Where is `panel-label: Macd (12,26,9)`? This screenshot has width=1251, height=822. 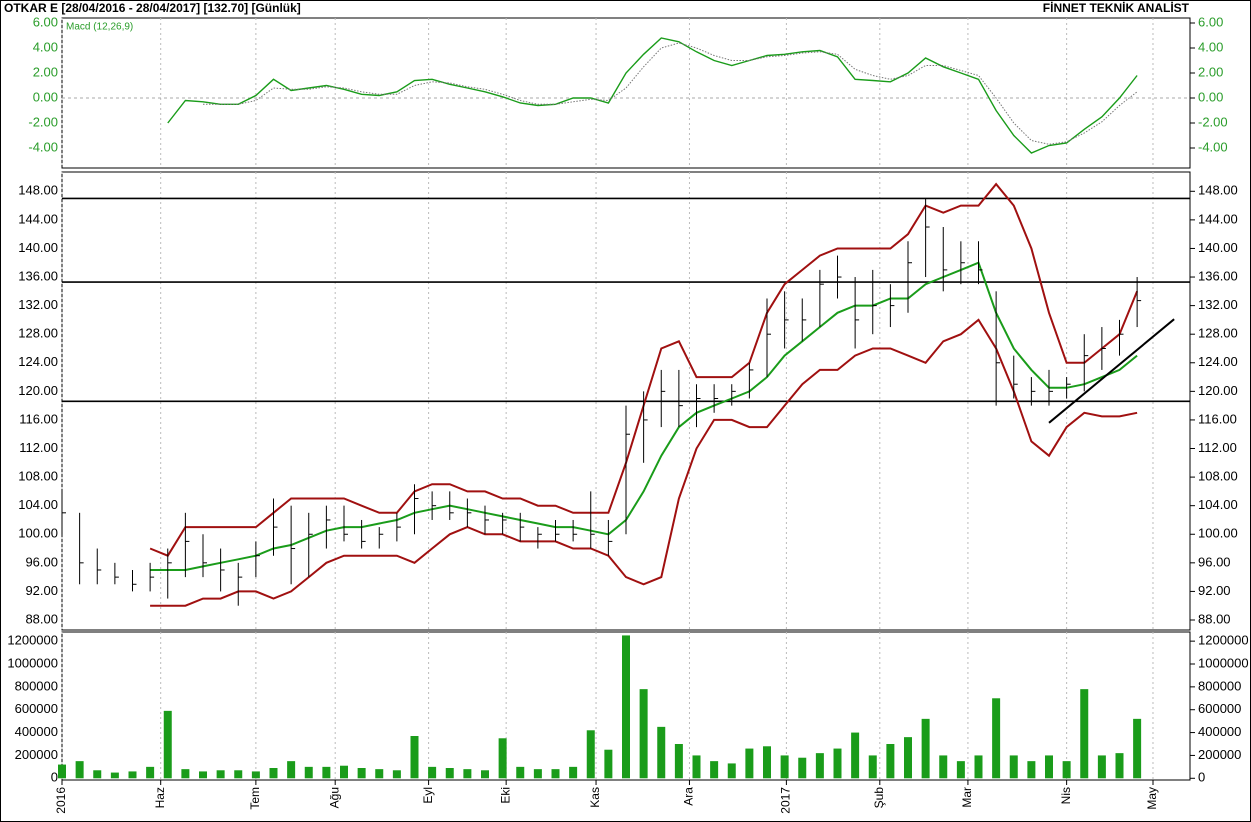
panel-label: Macd (12,26,9) is located at coordinates (99, 27).